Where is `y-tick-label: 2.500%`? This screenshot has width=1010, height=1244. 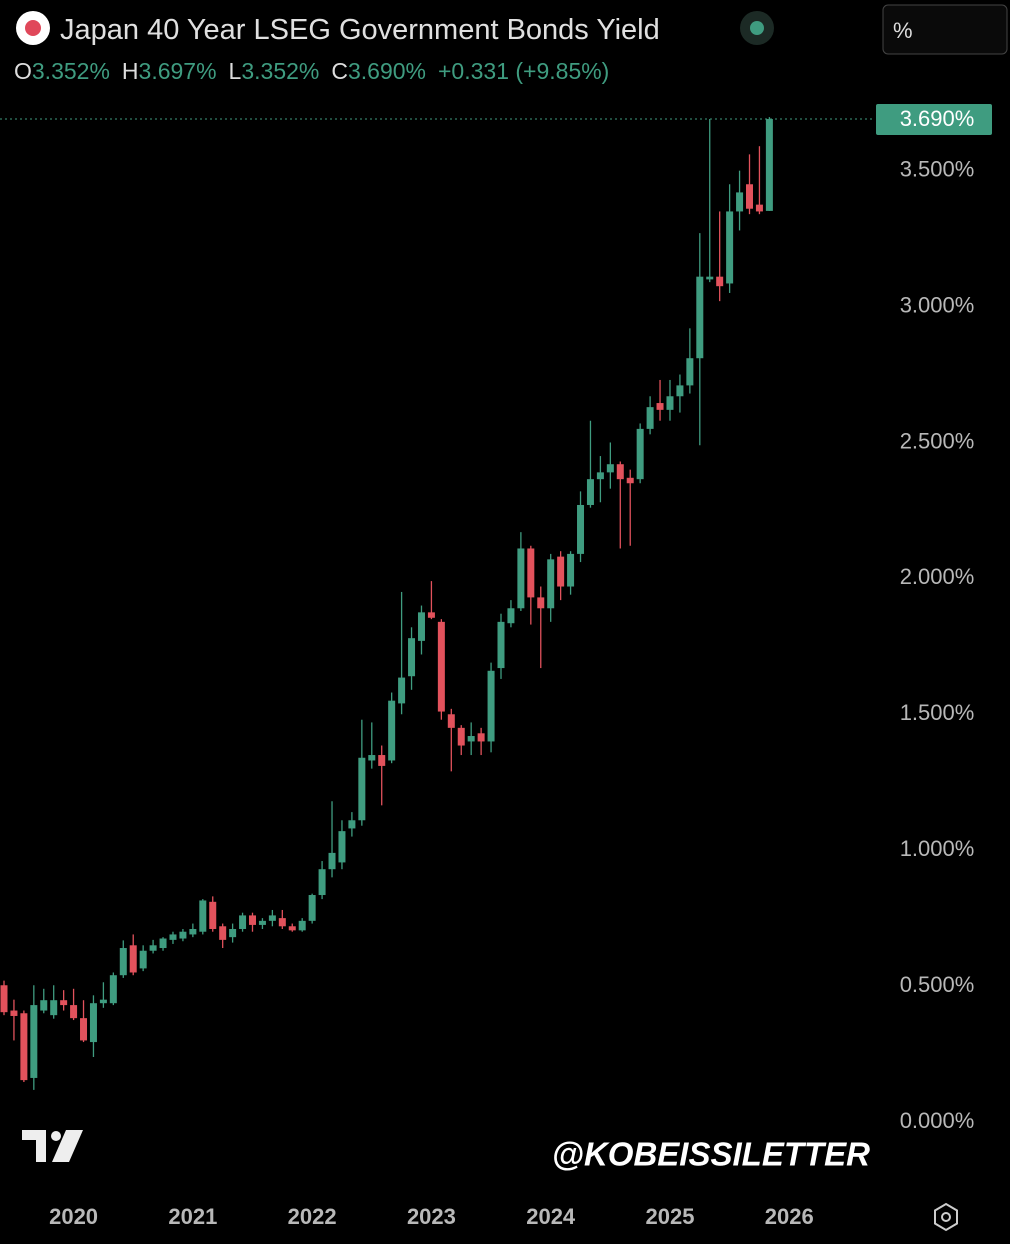 y-tick-label: 2.500% is located at coordinates (937, 440).